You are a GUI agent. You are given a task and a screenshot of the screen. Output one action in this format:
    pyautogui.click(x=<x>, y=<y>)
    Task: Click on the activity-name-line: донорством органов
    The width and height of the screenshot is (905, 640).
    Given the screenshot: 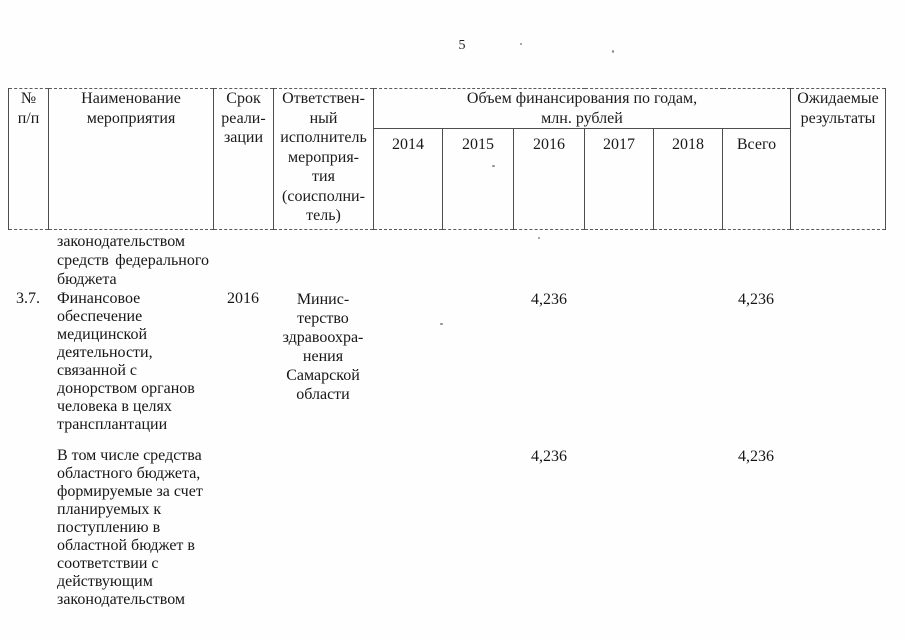 What is the action you would take?
    pyautogui.click(x=126, y=388)
    